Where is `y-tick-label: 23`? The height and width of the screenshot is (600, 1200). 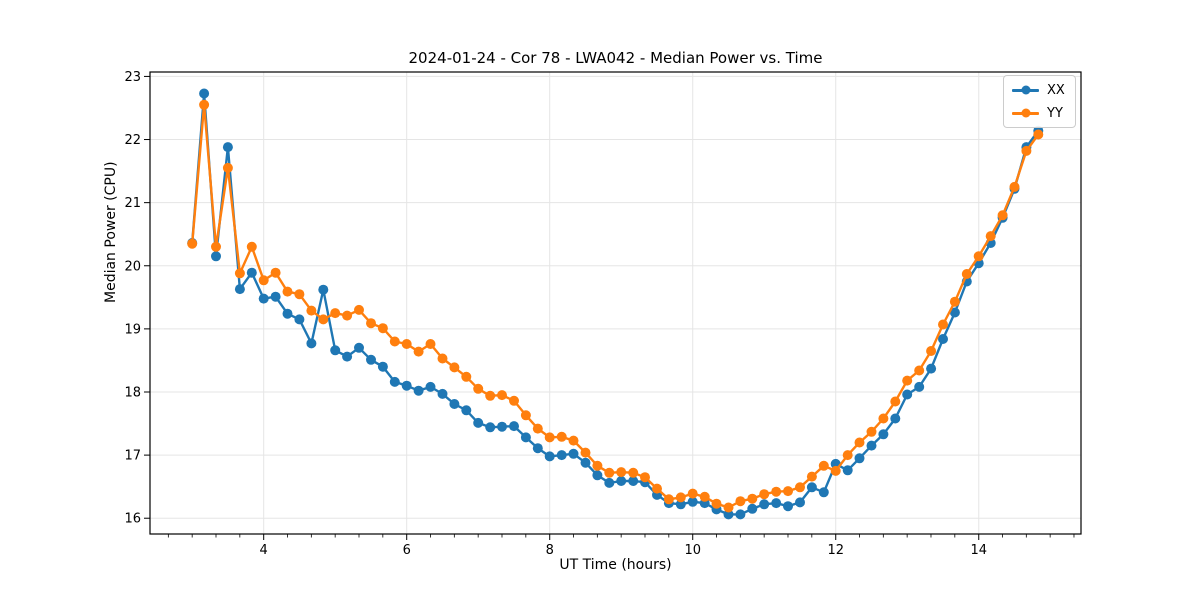
y-tick-label: 23 is located at coordinates (132, 77).